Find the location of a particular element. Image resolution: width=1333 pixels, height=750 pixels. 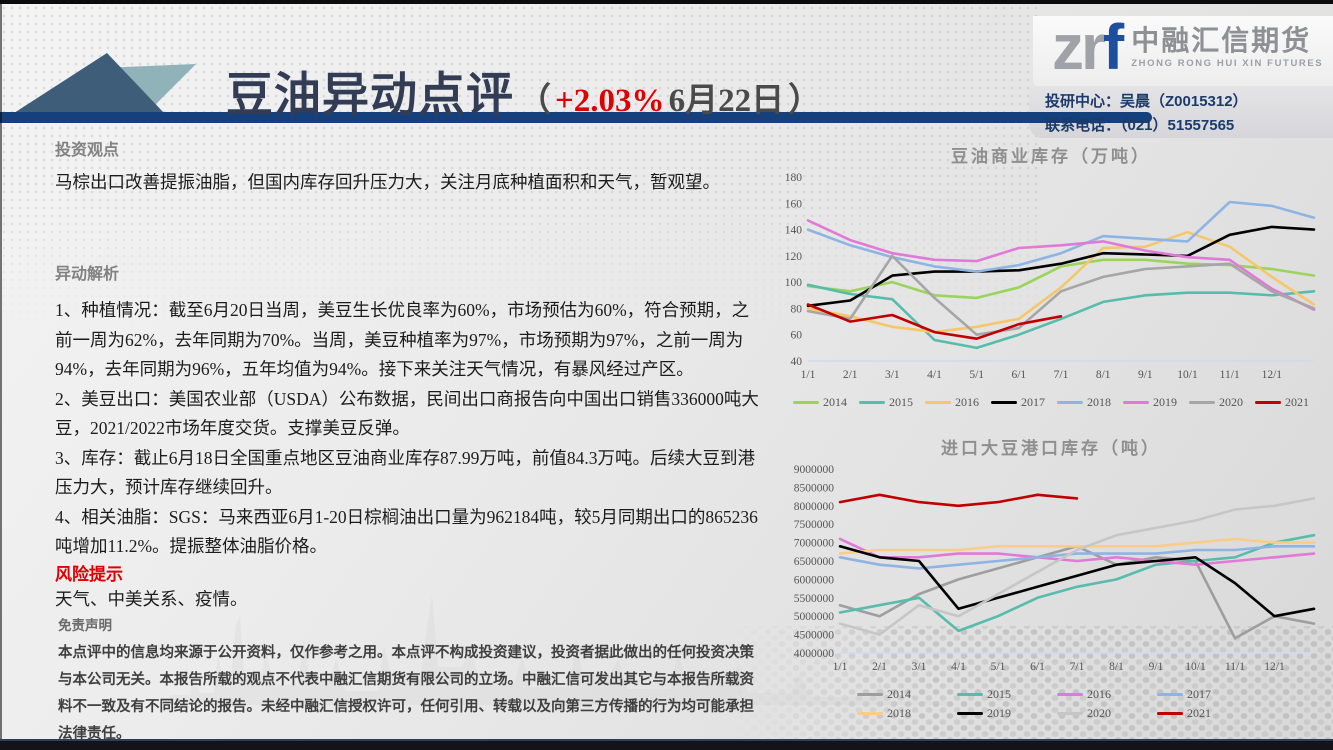

contact-info: 投研中心：吴晨（Z0015312） 联系电话：（021）51557565 is located at coordinates (1146, 114).